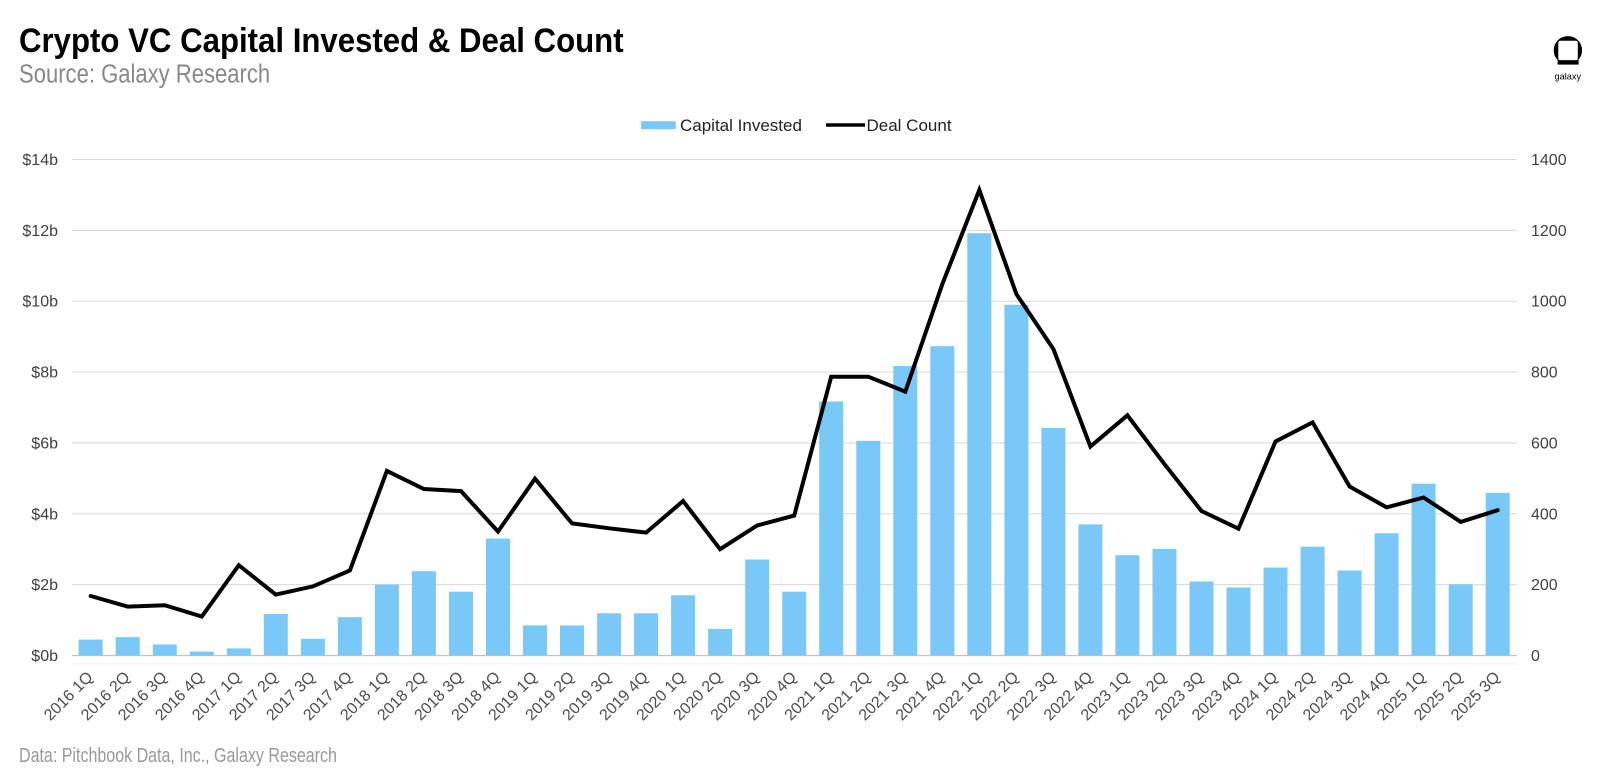  Describe the element at coordinates (1535, 656) in the screenshot. I see `svg-text: 0` at that location.